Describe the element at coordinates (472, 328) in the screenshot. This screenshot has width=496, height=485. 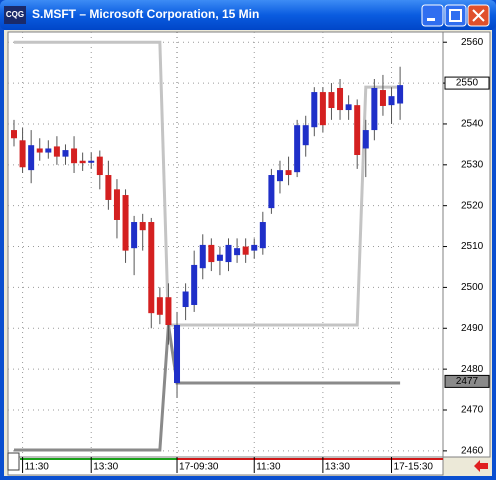
I see `y-tick-label: 2490` at that location.